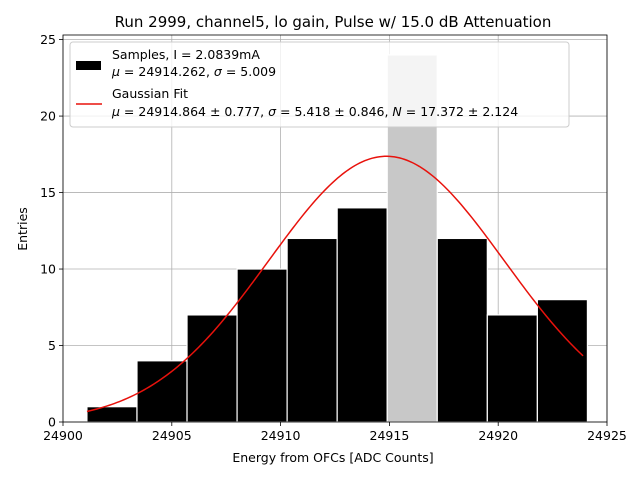  What do you see at coordinates (172, 435) in the screenshot?
I see `x-tick-label: 24905` at bounding box center [172, 435].